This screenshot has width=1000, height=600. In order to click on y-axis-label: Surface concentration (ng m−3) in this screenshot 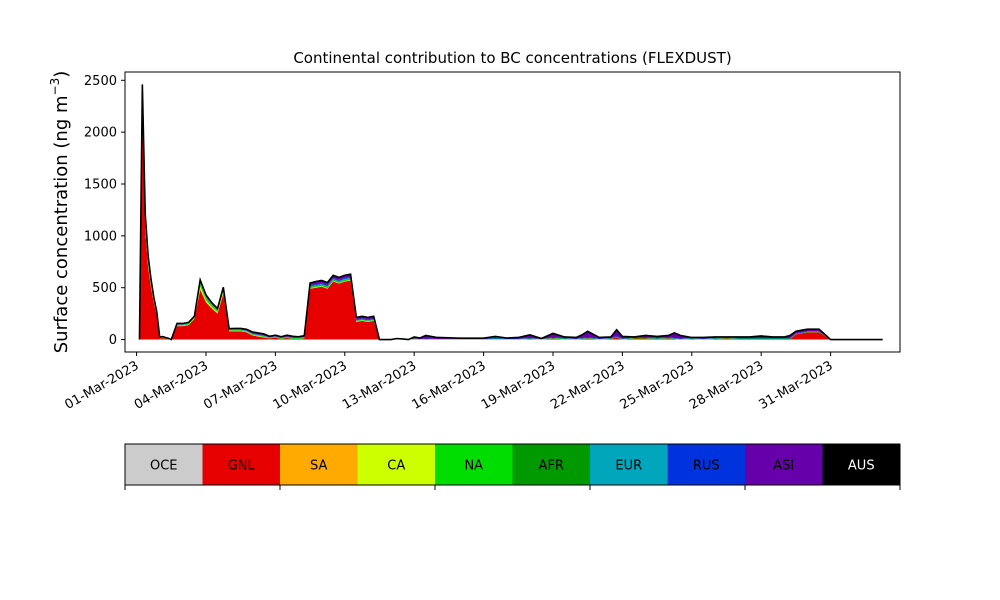, I will do `click(60, 212)`.